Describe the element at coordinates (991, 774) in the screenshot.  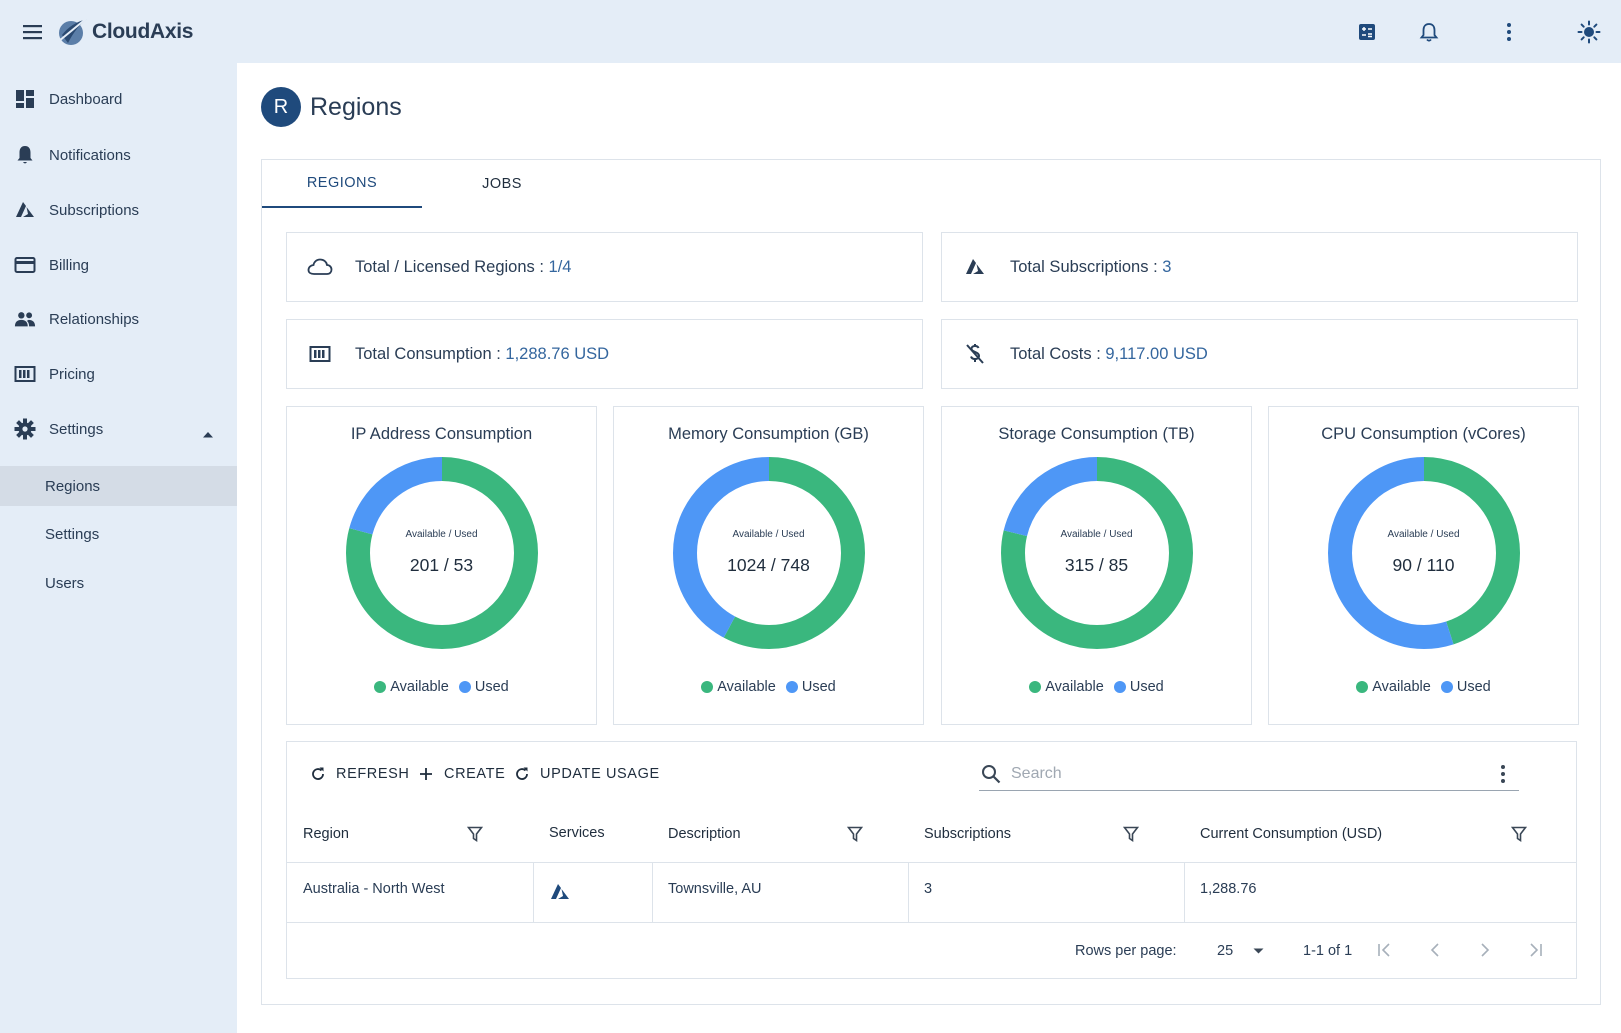
I see `search-icon` at that location.